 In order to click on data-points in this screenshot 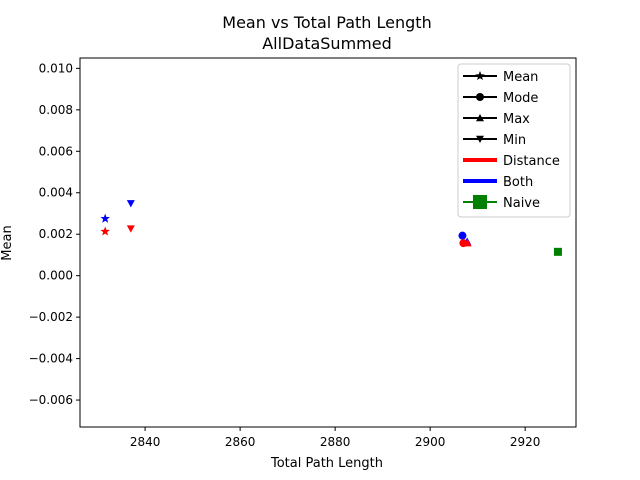, I will do `click(331, 228)`.